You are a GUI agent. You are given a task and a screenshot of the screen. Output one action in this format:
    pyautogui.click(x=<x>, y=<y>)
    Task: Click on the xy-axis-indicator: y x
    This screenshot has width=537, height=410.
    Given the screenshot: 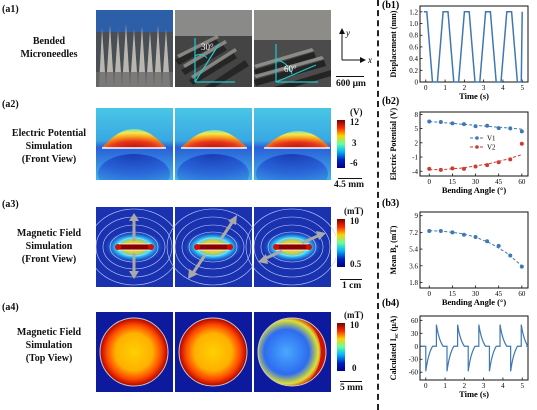 What is the action you would take?
    pyautogui.click(x=355, y=46)
    